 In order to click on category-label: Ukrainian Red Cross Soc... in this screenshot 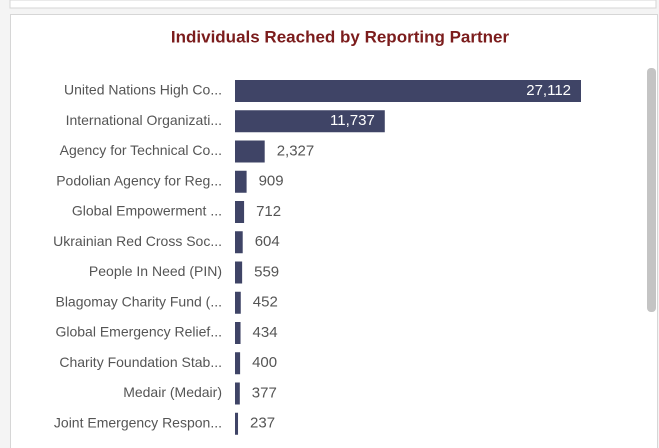, I will do `click(137, 241)`.